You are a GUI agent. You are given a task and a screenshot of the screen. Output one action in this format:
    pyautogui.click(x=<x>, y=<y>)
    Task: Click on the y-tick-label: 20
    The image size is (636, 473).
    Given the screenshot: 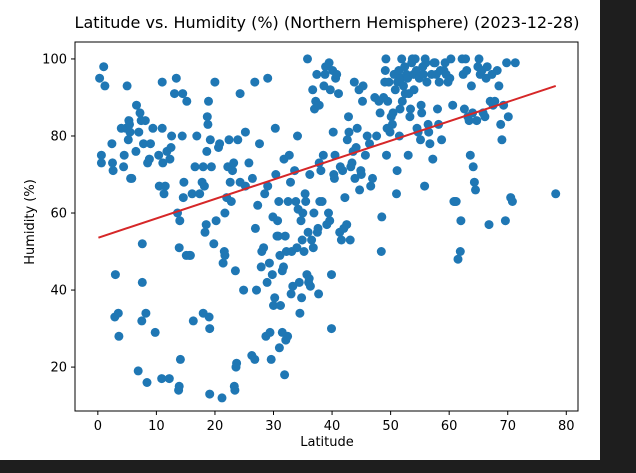 What is the action you would take?
    pyautogui.click(x=58, y=368)
    